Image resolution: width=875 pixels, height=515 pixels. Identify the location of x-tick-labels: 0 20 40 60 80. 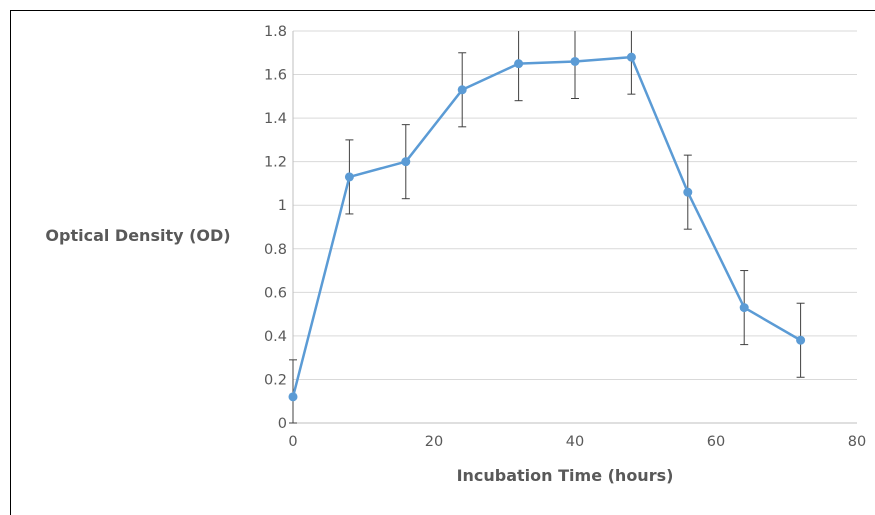
(577, 442).